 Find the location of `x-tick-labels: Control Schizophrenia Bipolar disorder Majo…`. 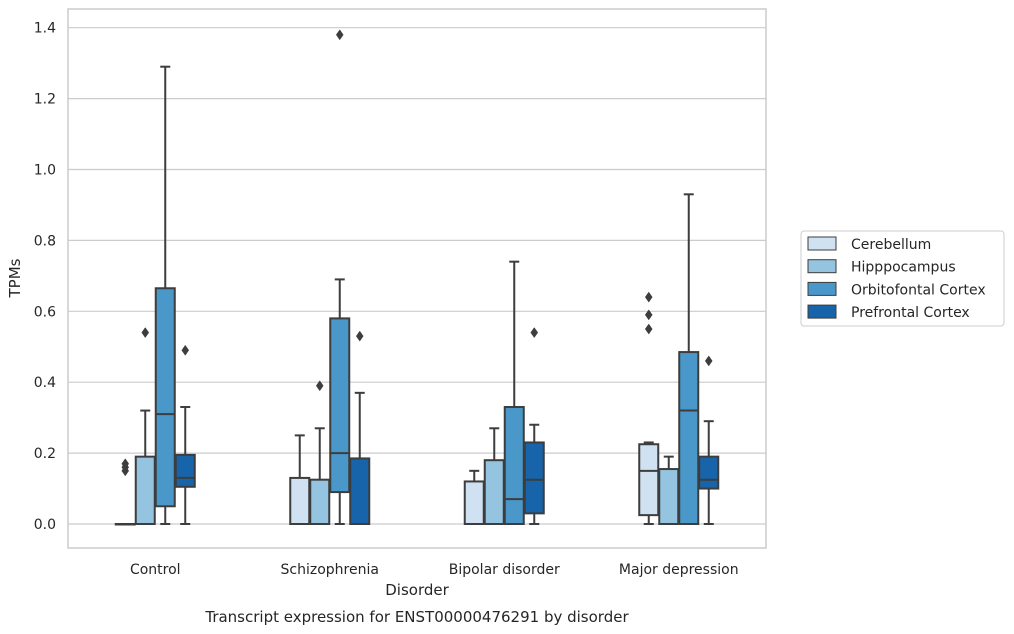

x-tick-labels: Control Schizophrenia Bipolar disorder Majo… is located at coordinates (434, 570).